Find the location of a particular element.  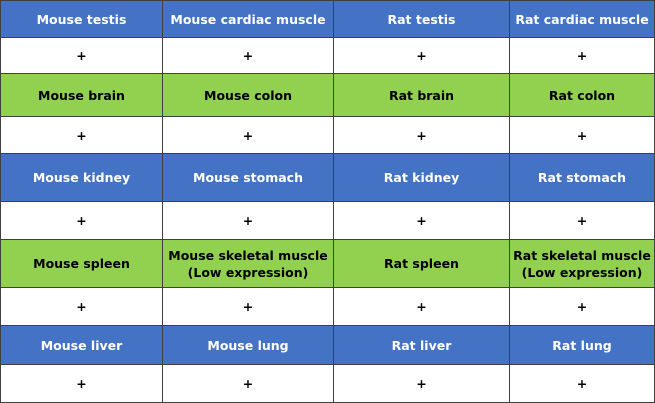

table-cell: Mouse spleen is located at coordinates (81, 263).